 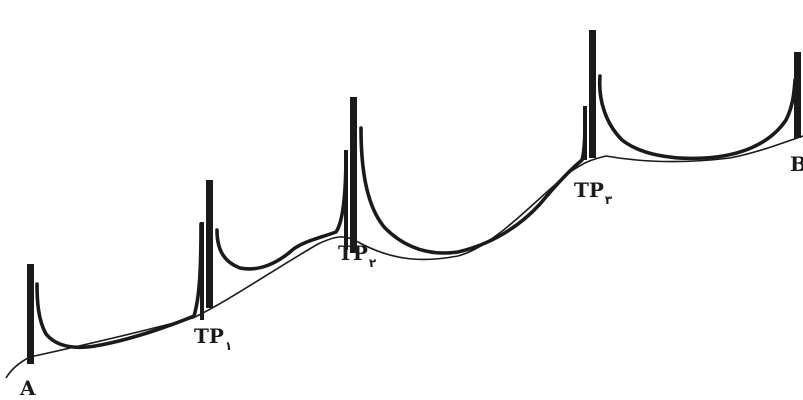 I want to click on label-b-text: B, so click(x=796, y=164).